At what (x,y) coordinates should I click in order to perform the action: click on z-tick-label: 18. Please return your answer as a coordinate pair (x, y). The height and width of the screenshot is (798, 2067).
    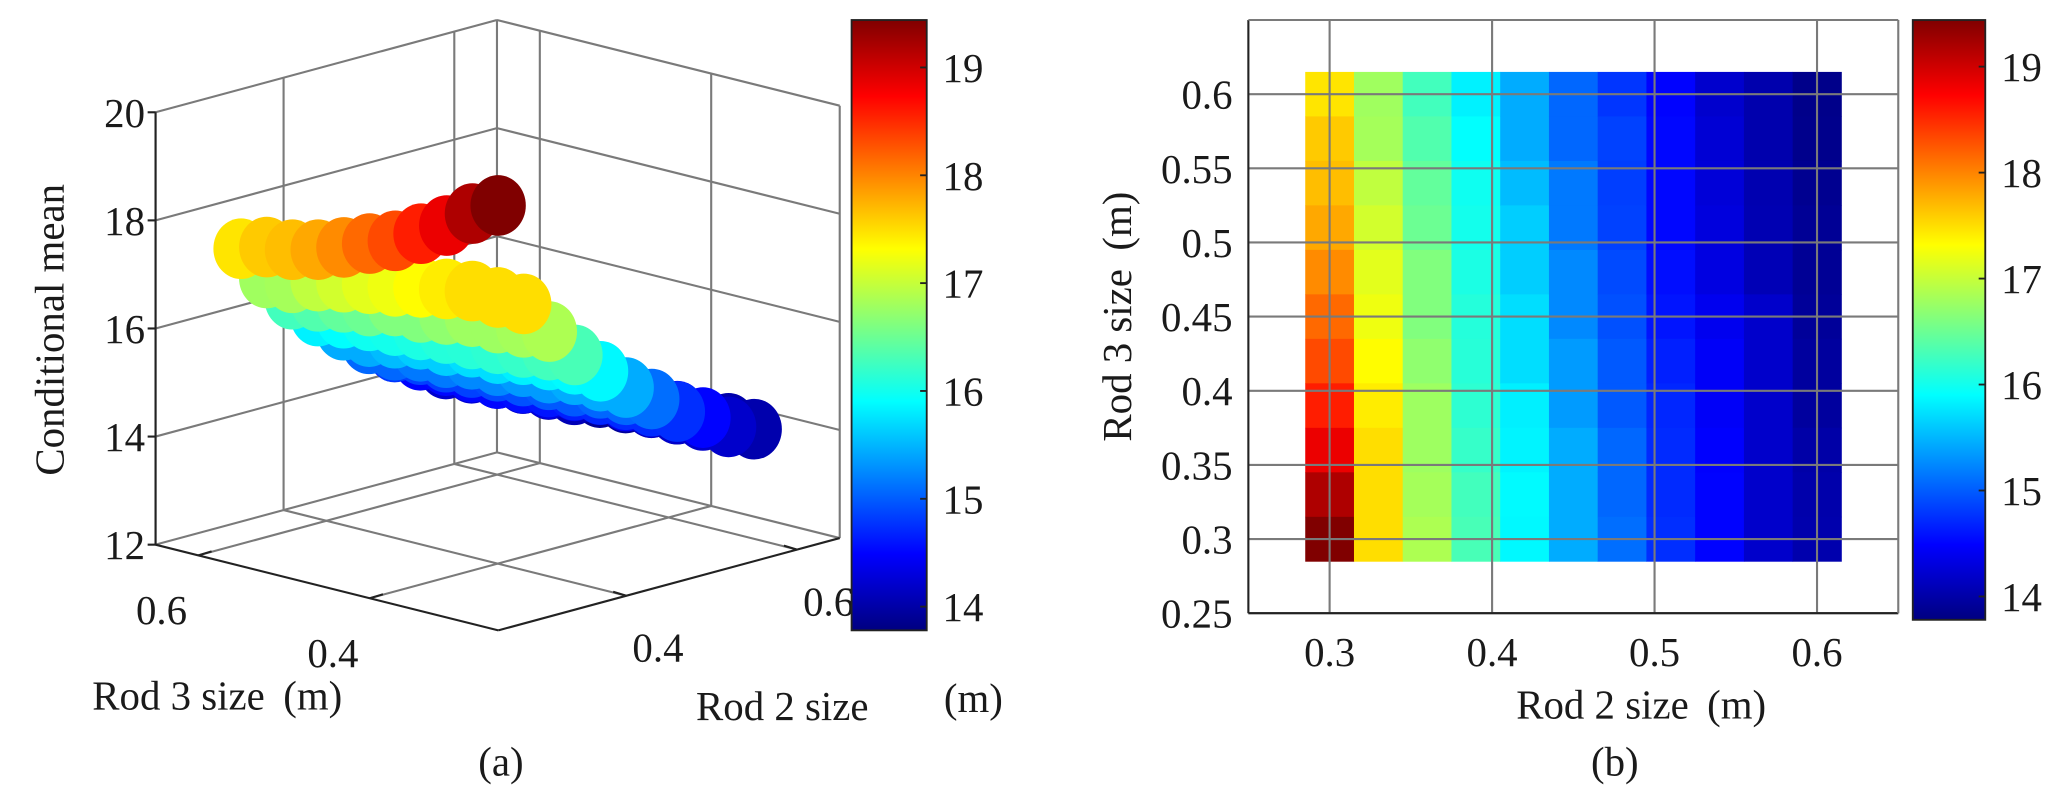
    Looking at the image, I should click on (124, 221).